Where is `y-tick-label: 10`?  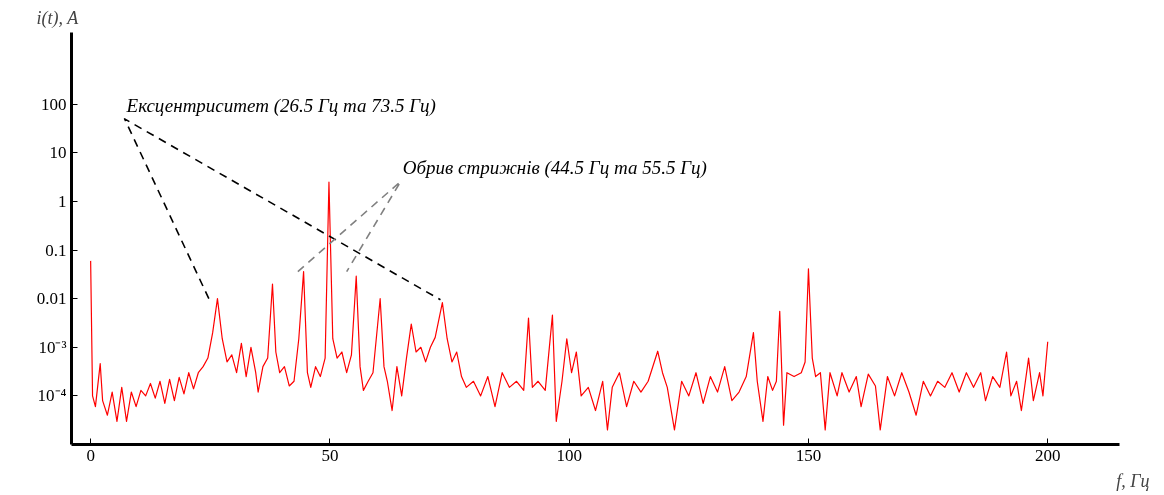
y-tick-label: 10 is located at coordinates (58, 153).